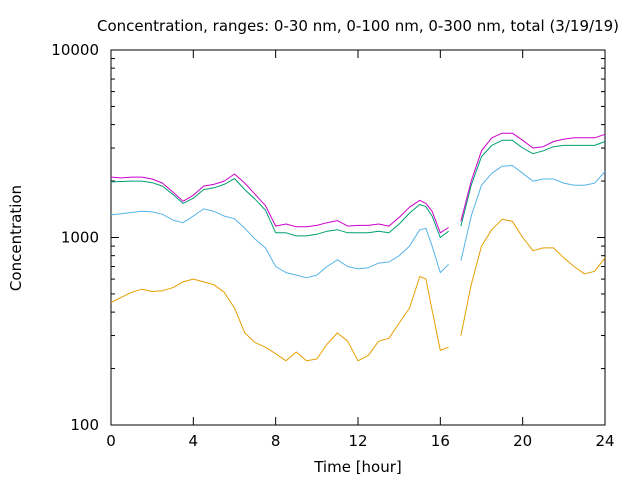 This screenshot has height=480, width=640. I want to click on y-tick-label: 10000, so click(75, 50).